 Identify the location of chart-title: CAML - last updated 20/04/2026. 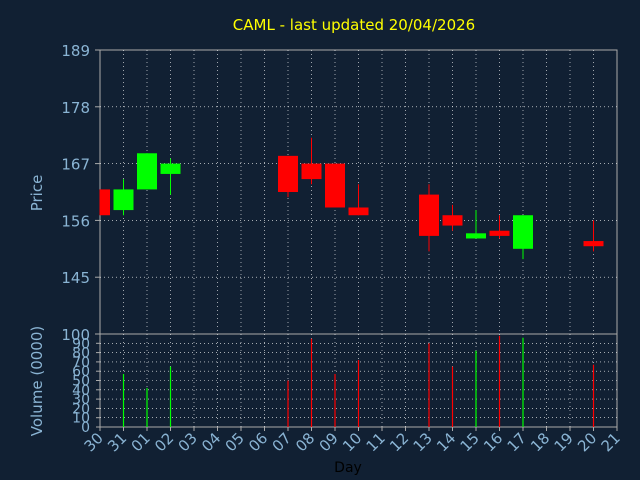
(354, 25).